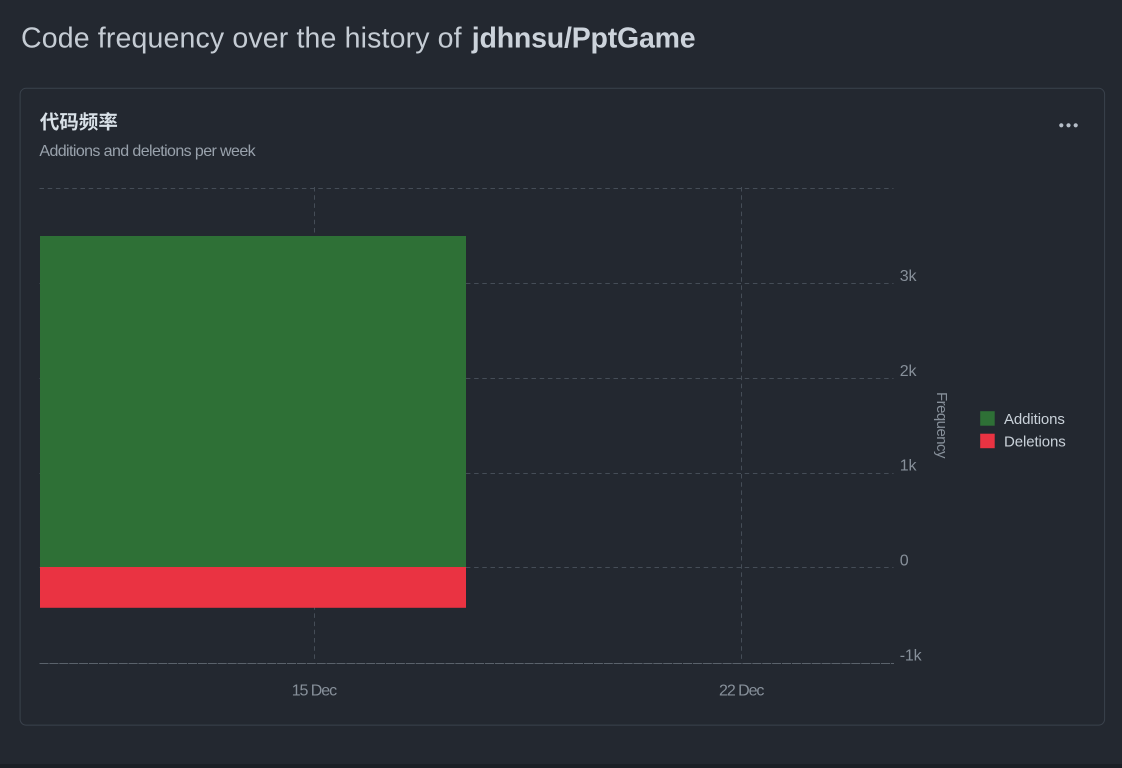  What do you see at coordinates (909, 466) in the screenshot?
I see `svg-text: 1k` at bounding box center [909, 466].